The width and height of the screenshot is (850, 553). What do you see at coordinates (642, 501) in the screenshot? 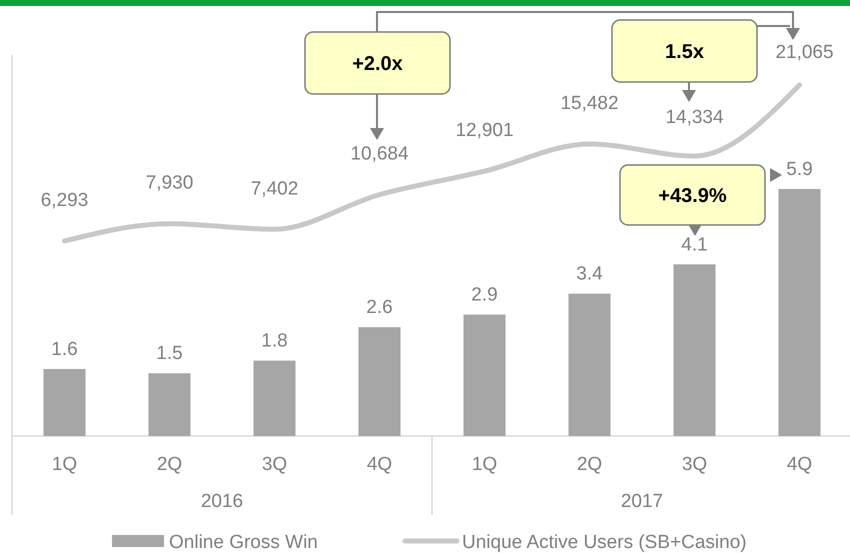
I see `text: 2017` at bounding box center [642, 501].